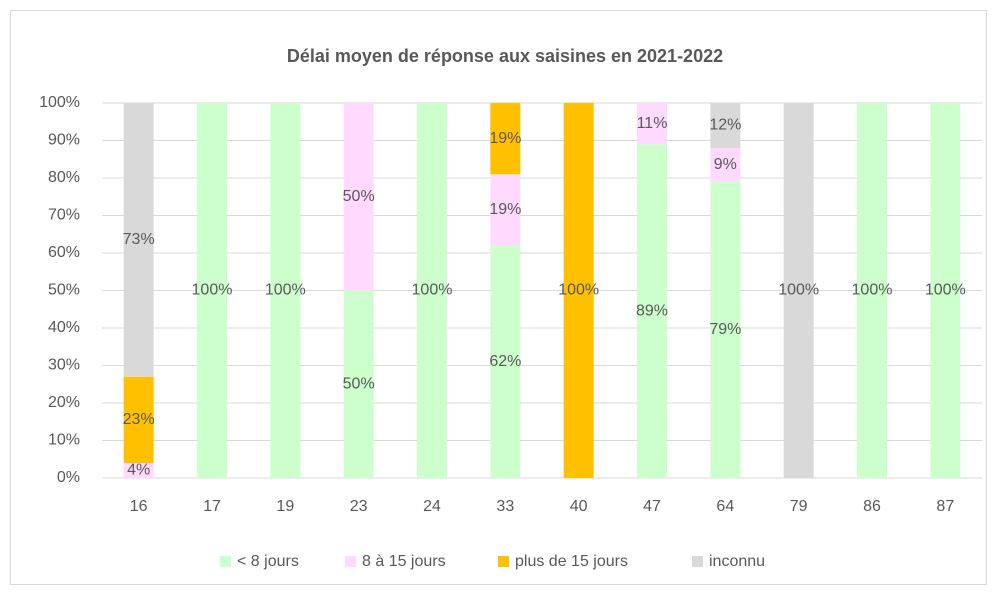 This screenshot has width=997, height=597. I want to click on y-tick-label: 20%, so click(64, 402).